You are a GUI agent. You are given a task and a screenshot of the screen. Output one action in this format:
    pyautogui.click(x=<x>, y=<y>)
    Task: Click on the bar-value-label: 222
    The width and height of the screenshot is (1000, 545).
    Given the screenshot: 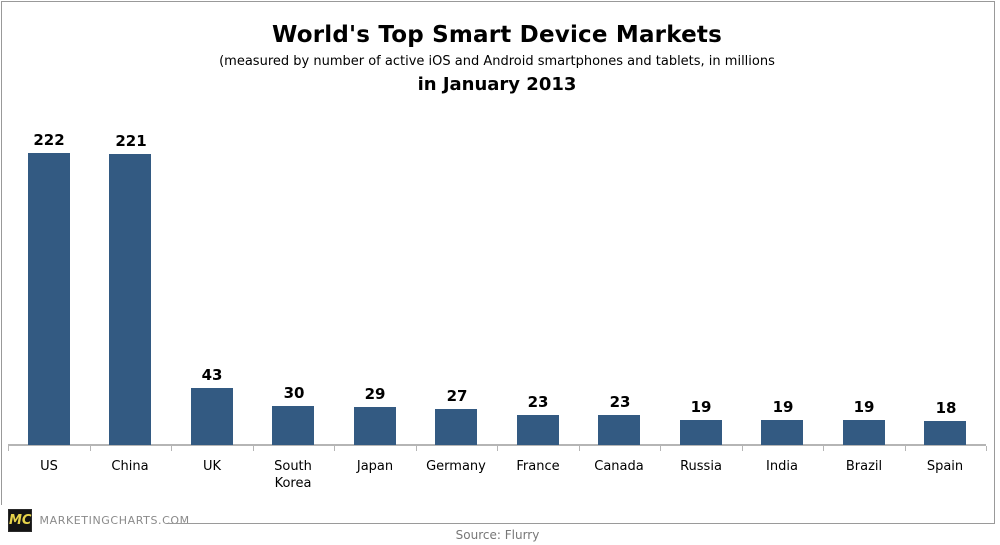 What is the action you would take?
    pyautogui.click(x=49, y=140)
    